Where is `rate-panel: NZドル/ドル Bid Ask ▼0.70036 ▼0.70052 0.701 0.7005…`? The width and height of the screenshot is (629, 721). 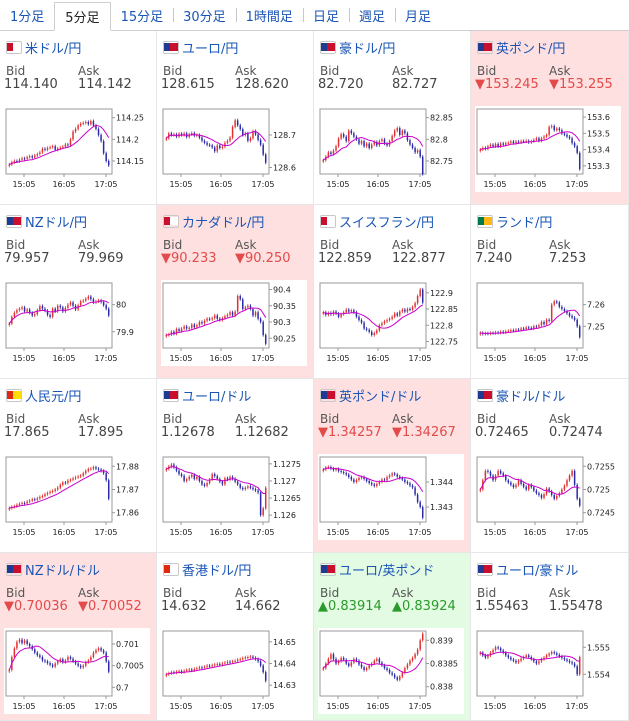 rate-panel: NZドル/ドル Bid Ask ▼0.70036 ▼0.70052 0.701 0.7005… is located at coordinates (78, 637).